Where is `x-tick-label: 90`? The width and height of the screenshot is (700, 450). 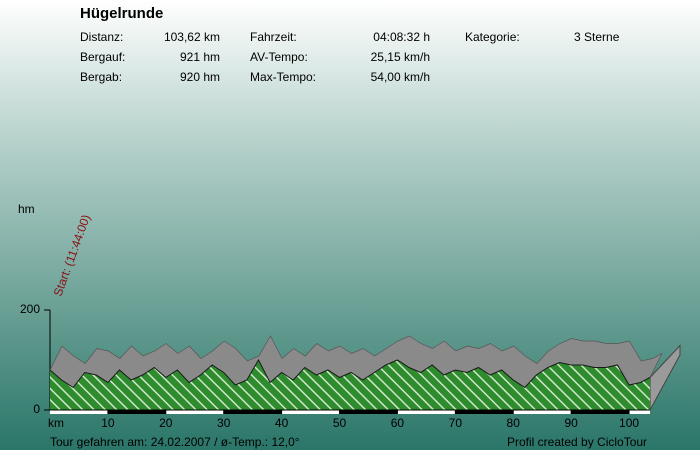 x-tick-label: 90 is located at coordinates (571, 423).